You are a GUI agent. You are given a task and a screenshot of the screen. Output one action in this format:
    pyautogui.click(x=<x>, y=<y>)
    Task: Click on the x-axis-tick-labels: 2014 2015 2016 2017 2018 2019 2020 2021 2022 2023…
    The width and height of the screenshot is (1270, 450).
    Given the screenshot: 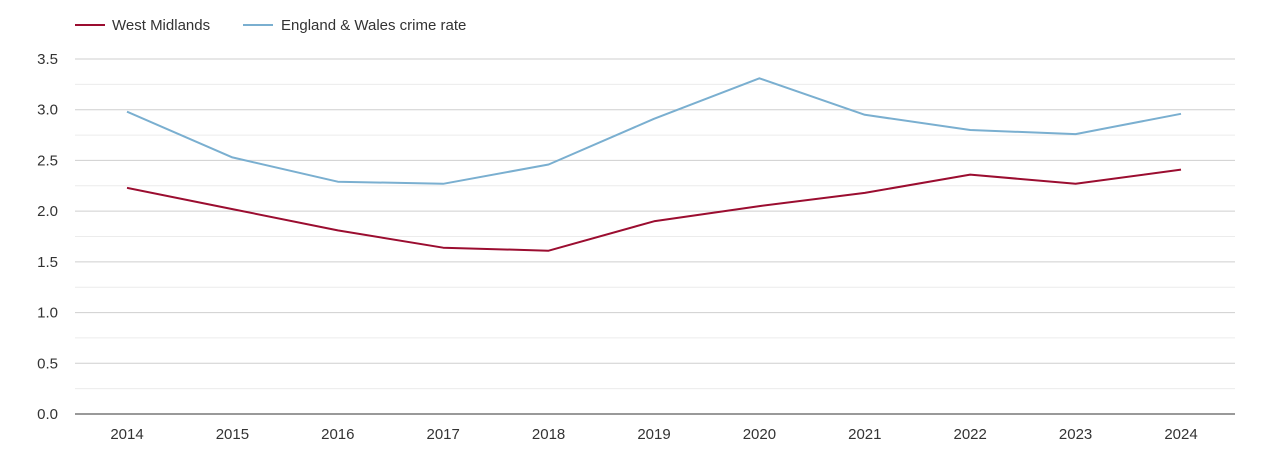 What is the action you would take?
    pyautogui.click(x=653, y=434)
    